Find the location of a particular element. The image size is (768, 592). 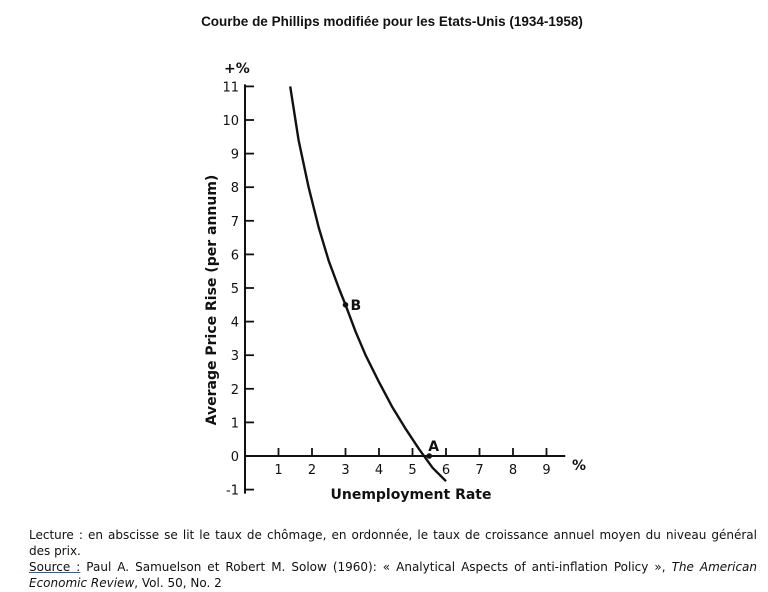

curve-layer is located at coordinates (368, 284).